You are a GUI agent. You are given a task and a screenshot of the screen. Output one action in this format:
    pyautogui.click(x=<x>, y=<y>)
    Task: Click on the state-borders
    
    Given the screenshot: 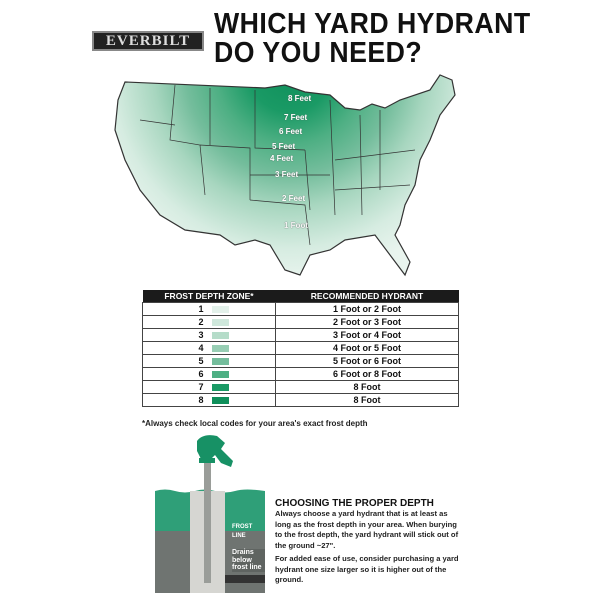 What is the action you would take?
    pyautogui.click(x=277, y=165)
    